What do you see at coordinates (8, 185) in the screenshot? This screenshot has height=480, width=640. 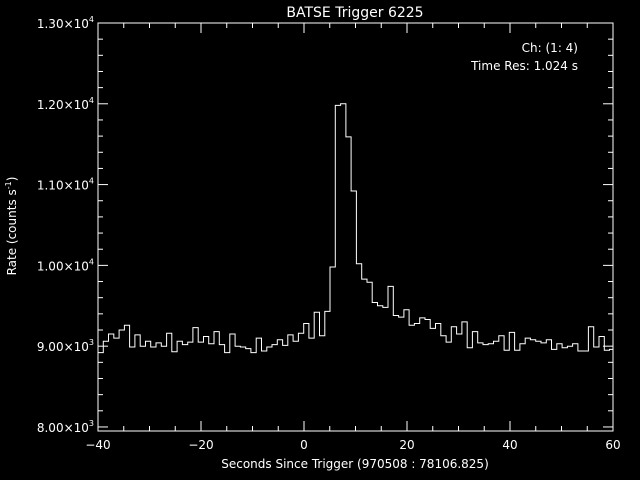 I see `y-axis-label-exponent: -1` at bounding box center [8, 185].